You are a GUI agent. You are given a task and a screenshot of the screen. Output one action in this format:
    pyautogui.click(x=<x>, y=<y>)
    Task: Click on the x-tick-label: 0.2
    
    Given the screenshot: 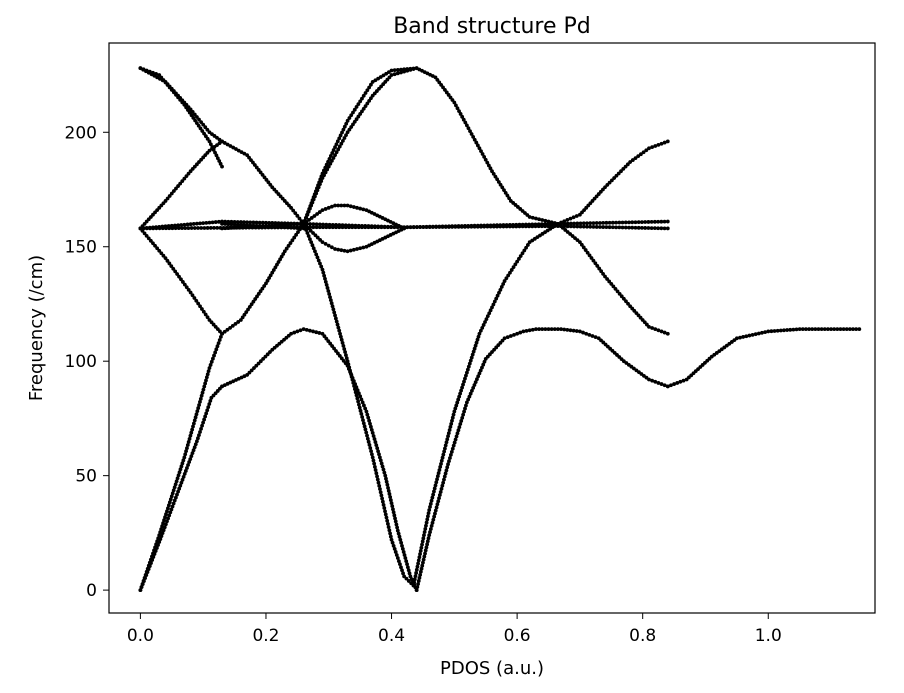 What is the action you would take?
    pyautogui.click(x=265, y=636)
    